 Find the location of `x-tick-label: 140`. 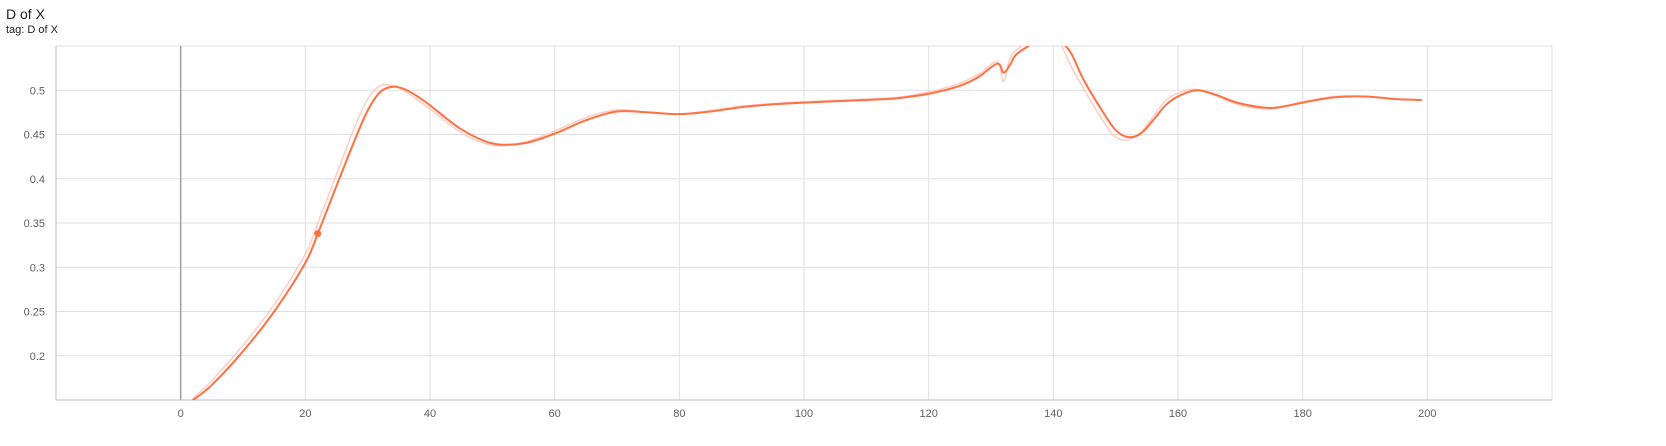

x-tick-label: 140 is located at coordinates (1053, 414).